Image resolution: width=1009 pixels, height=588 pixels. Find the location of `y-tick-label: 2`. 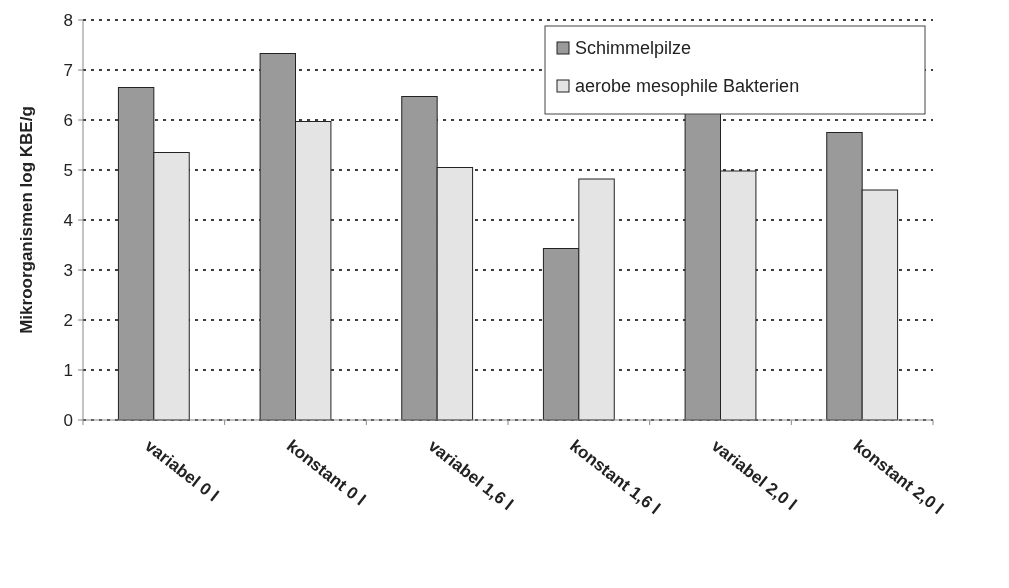

y-tick-label: 2 is located at coordinates (68, 320).